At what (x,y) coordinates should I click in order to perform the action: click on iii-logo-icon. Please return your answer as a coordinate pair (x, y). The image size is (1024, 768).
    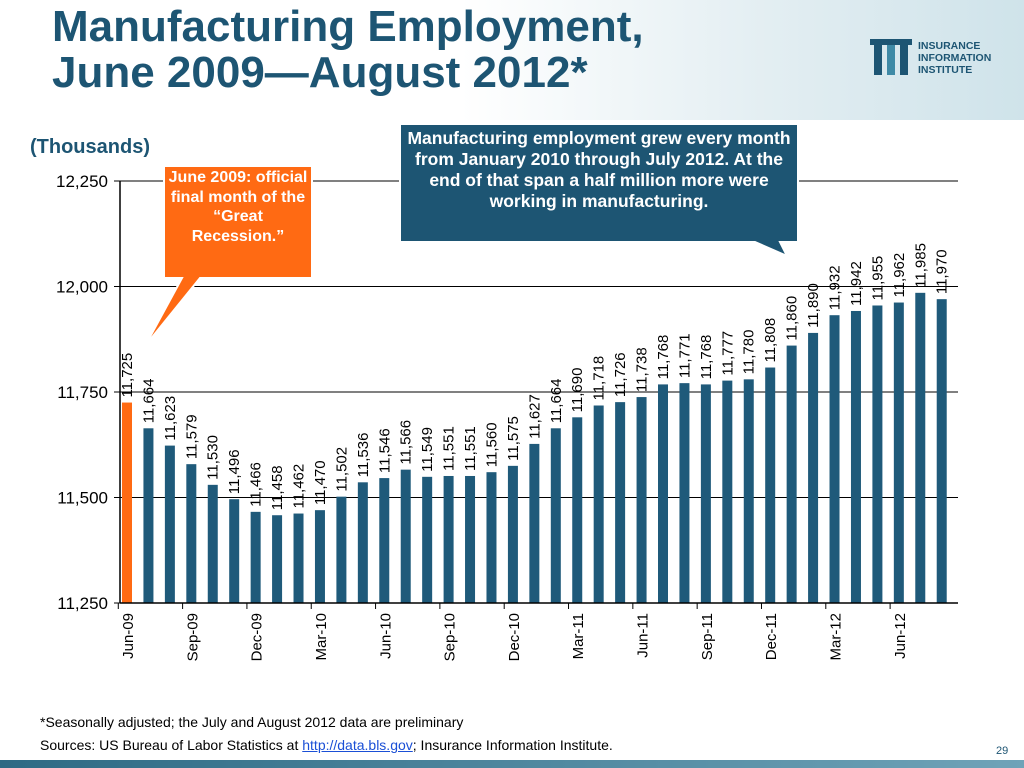
    Looking at the image, I should click on (891, 57).